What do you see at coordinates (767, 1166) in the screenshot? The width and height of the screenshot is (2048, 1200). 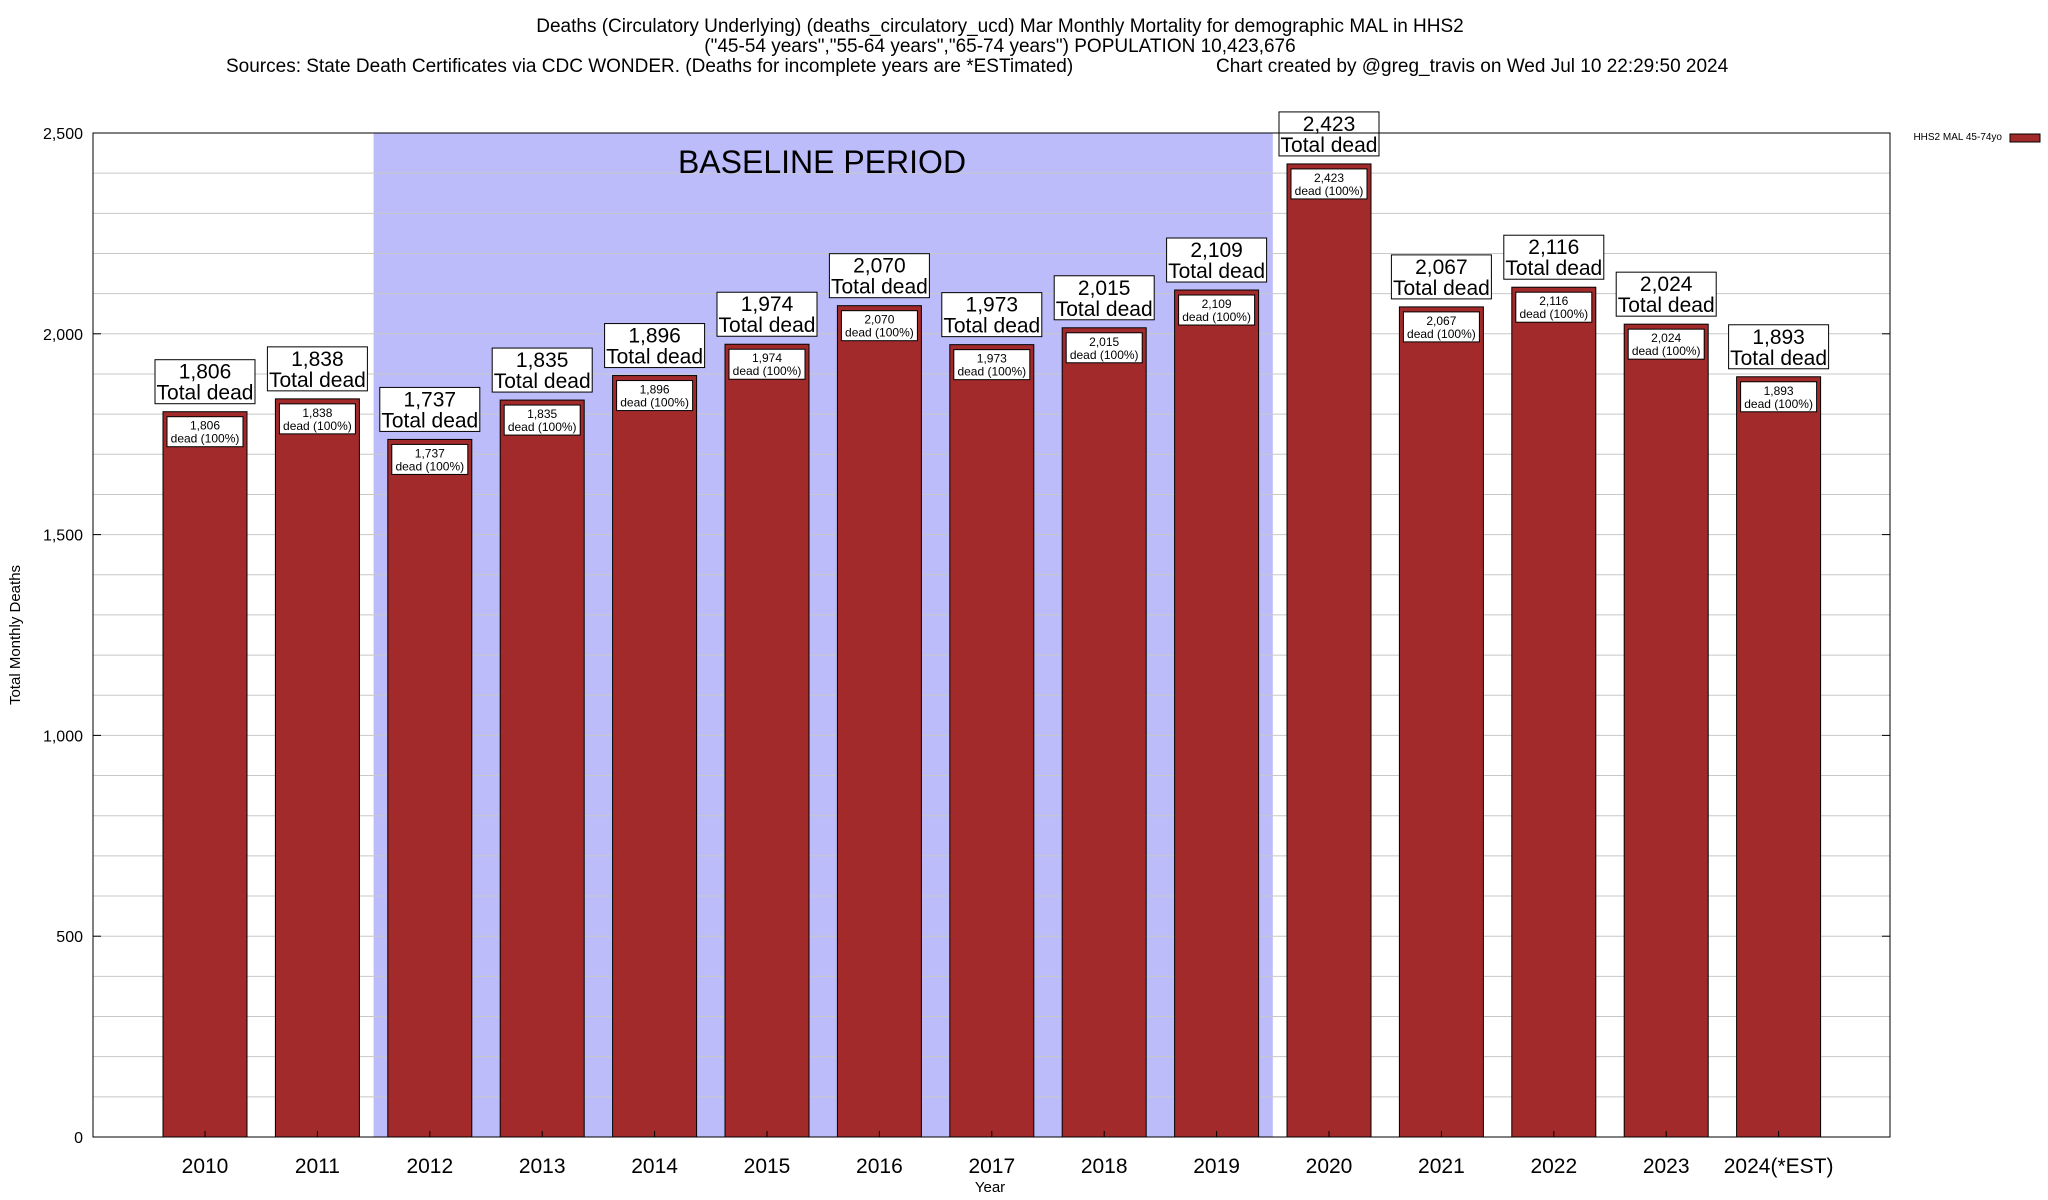 I see `x-tick-label: 2015` at bounding box center [767, 1166].